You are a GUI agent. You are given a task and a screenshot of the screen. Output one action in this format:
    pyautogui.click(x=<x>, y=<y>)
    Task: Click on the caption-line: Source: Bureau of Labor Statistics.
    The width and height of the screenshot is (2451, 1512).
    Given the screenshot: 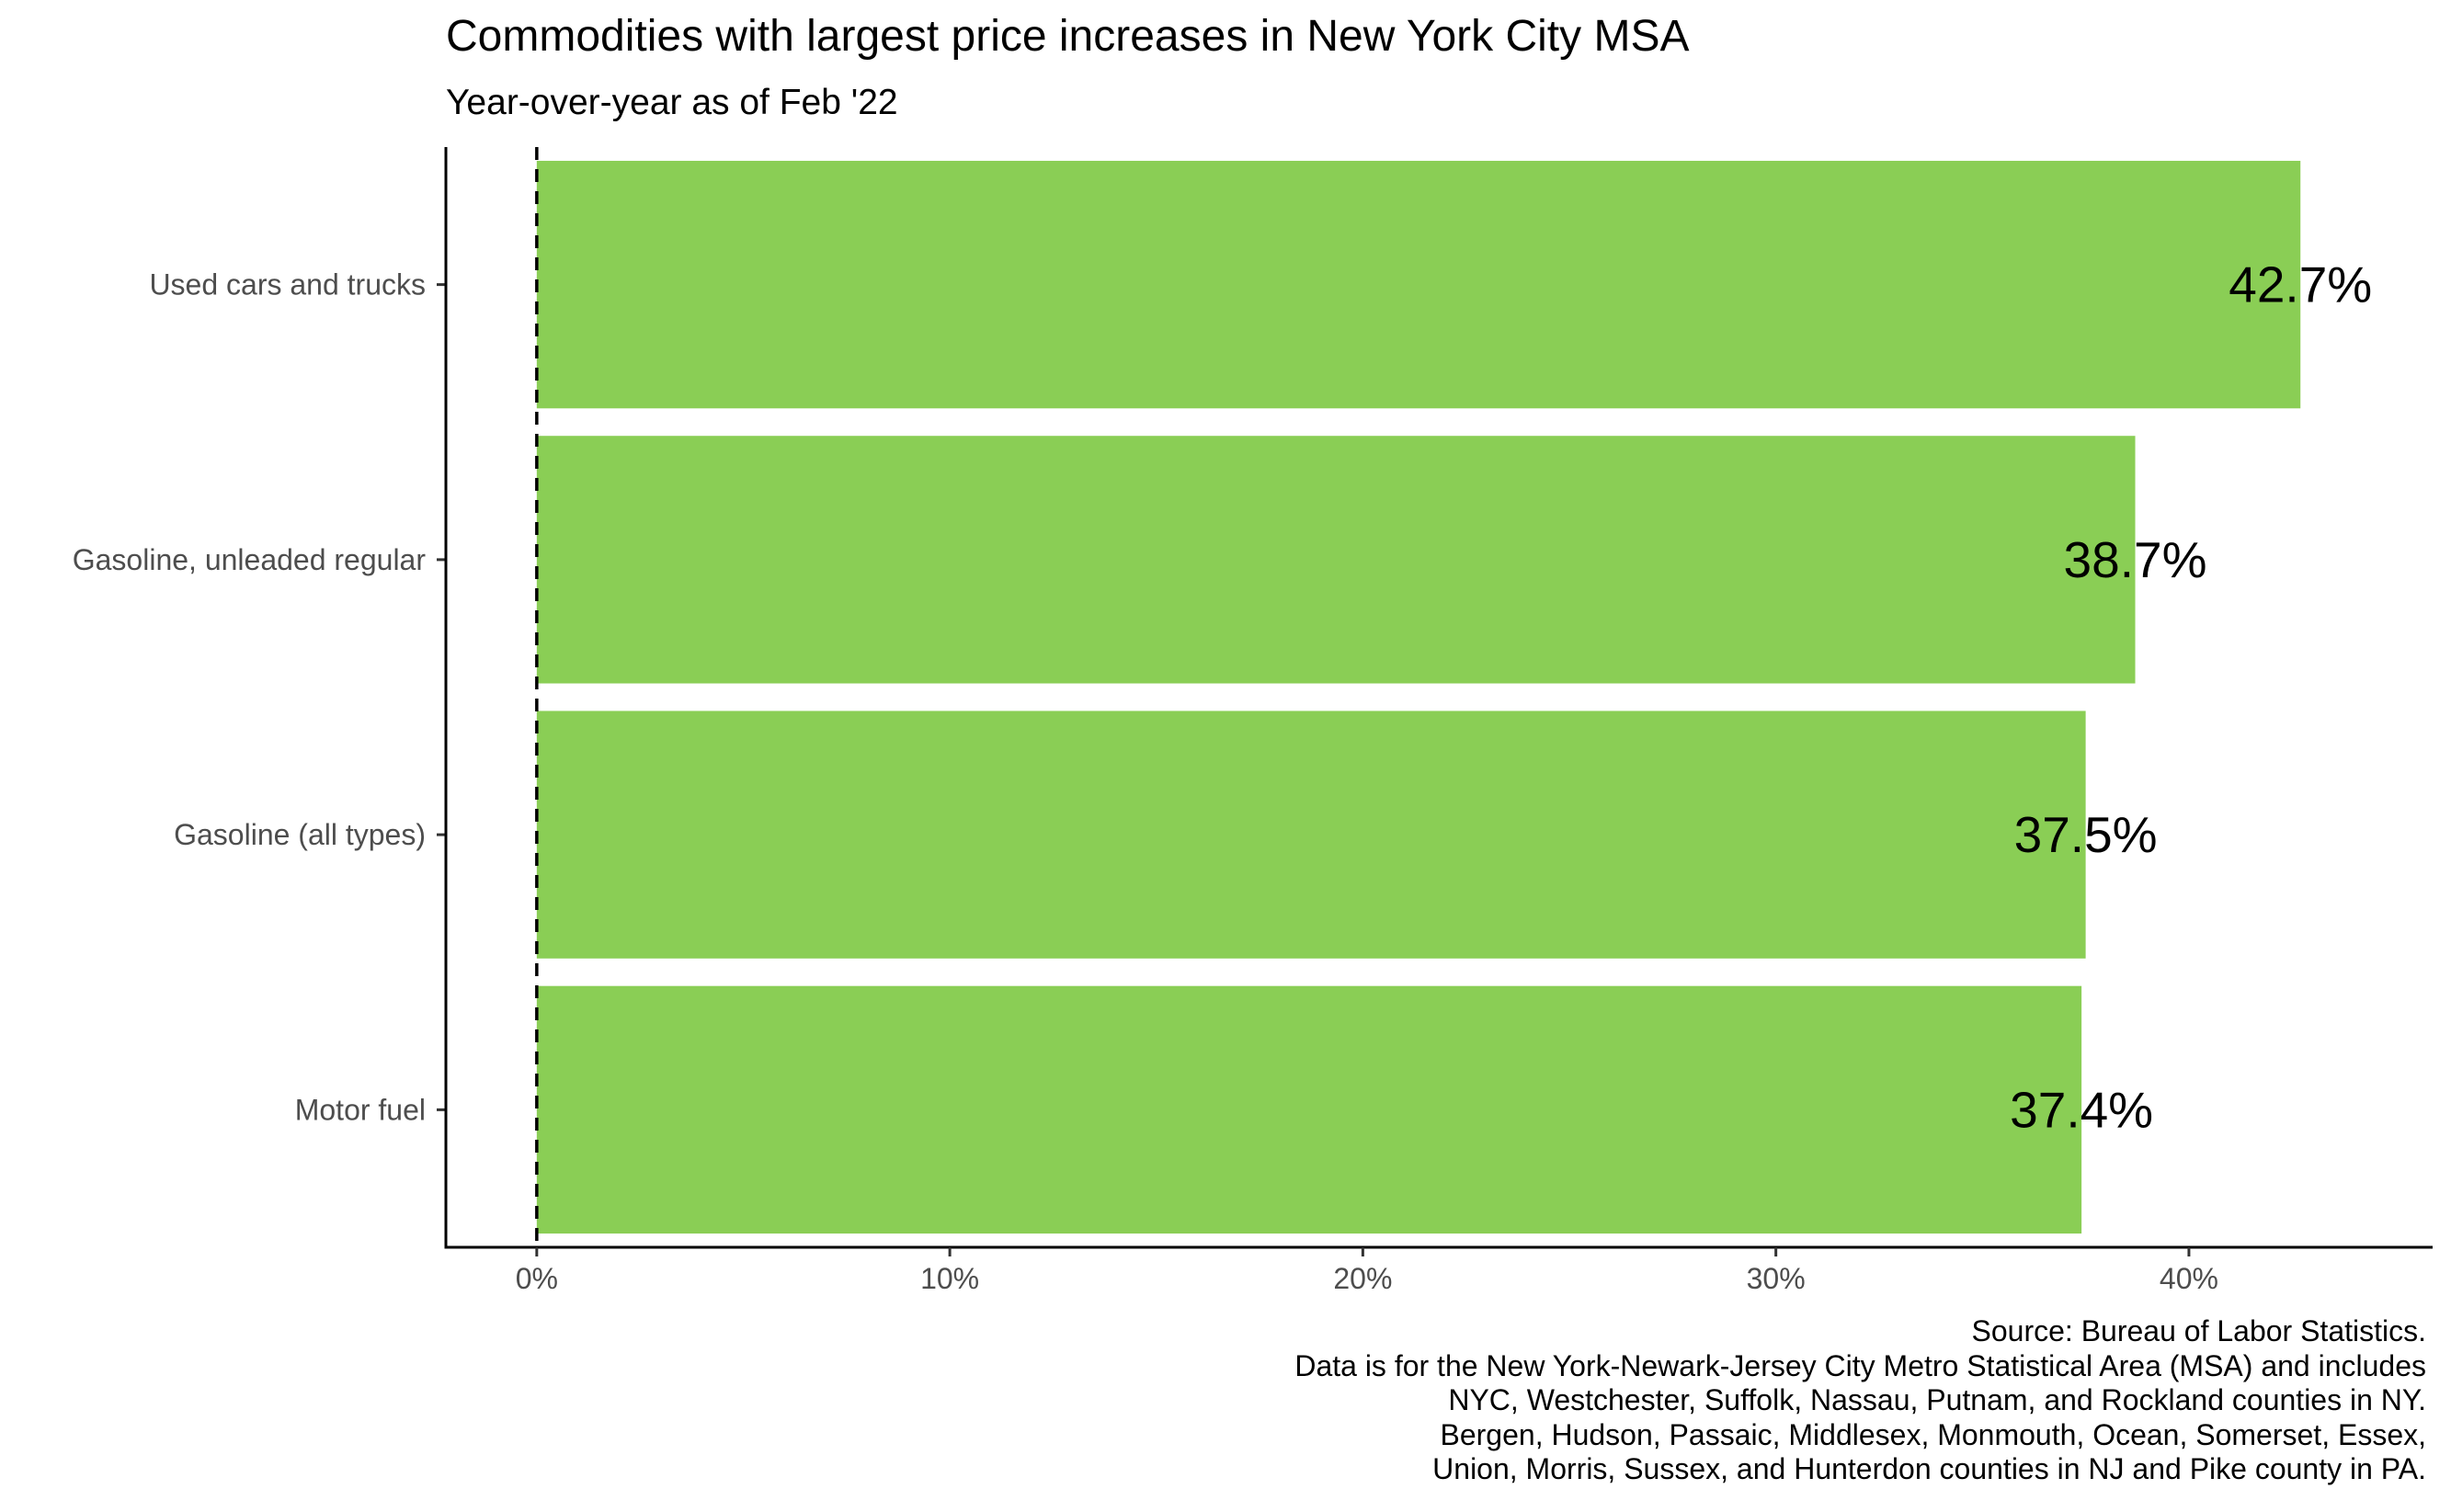 What is the action you would take?
    pyautogui.click(x=2198, y=1331)
    